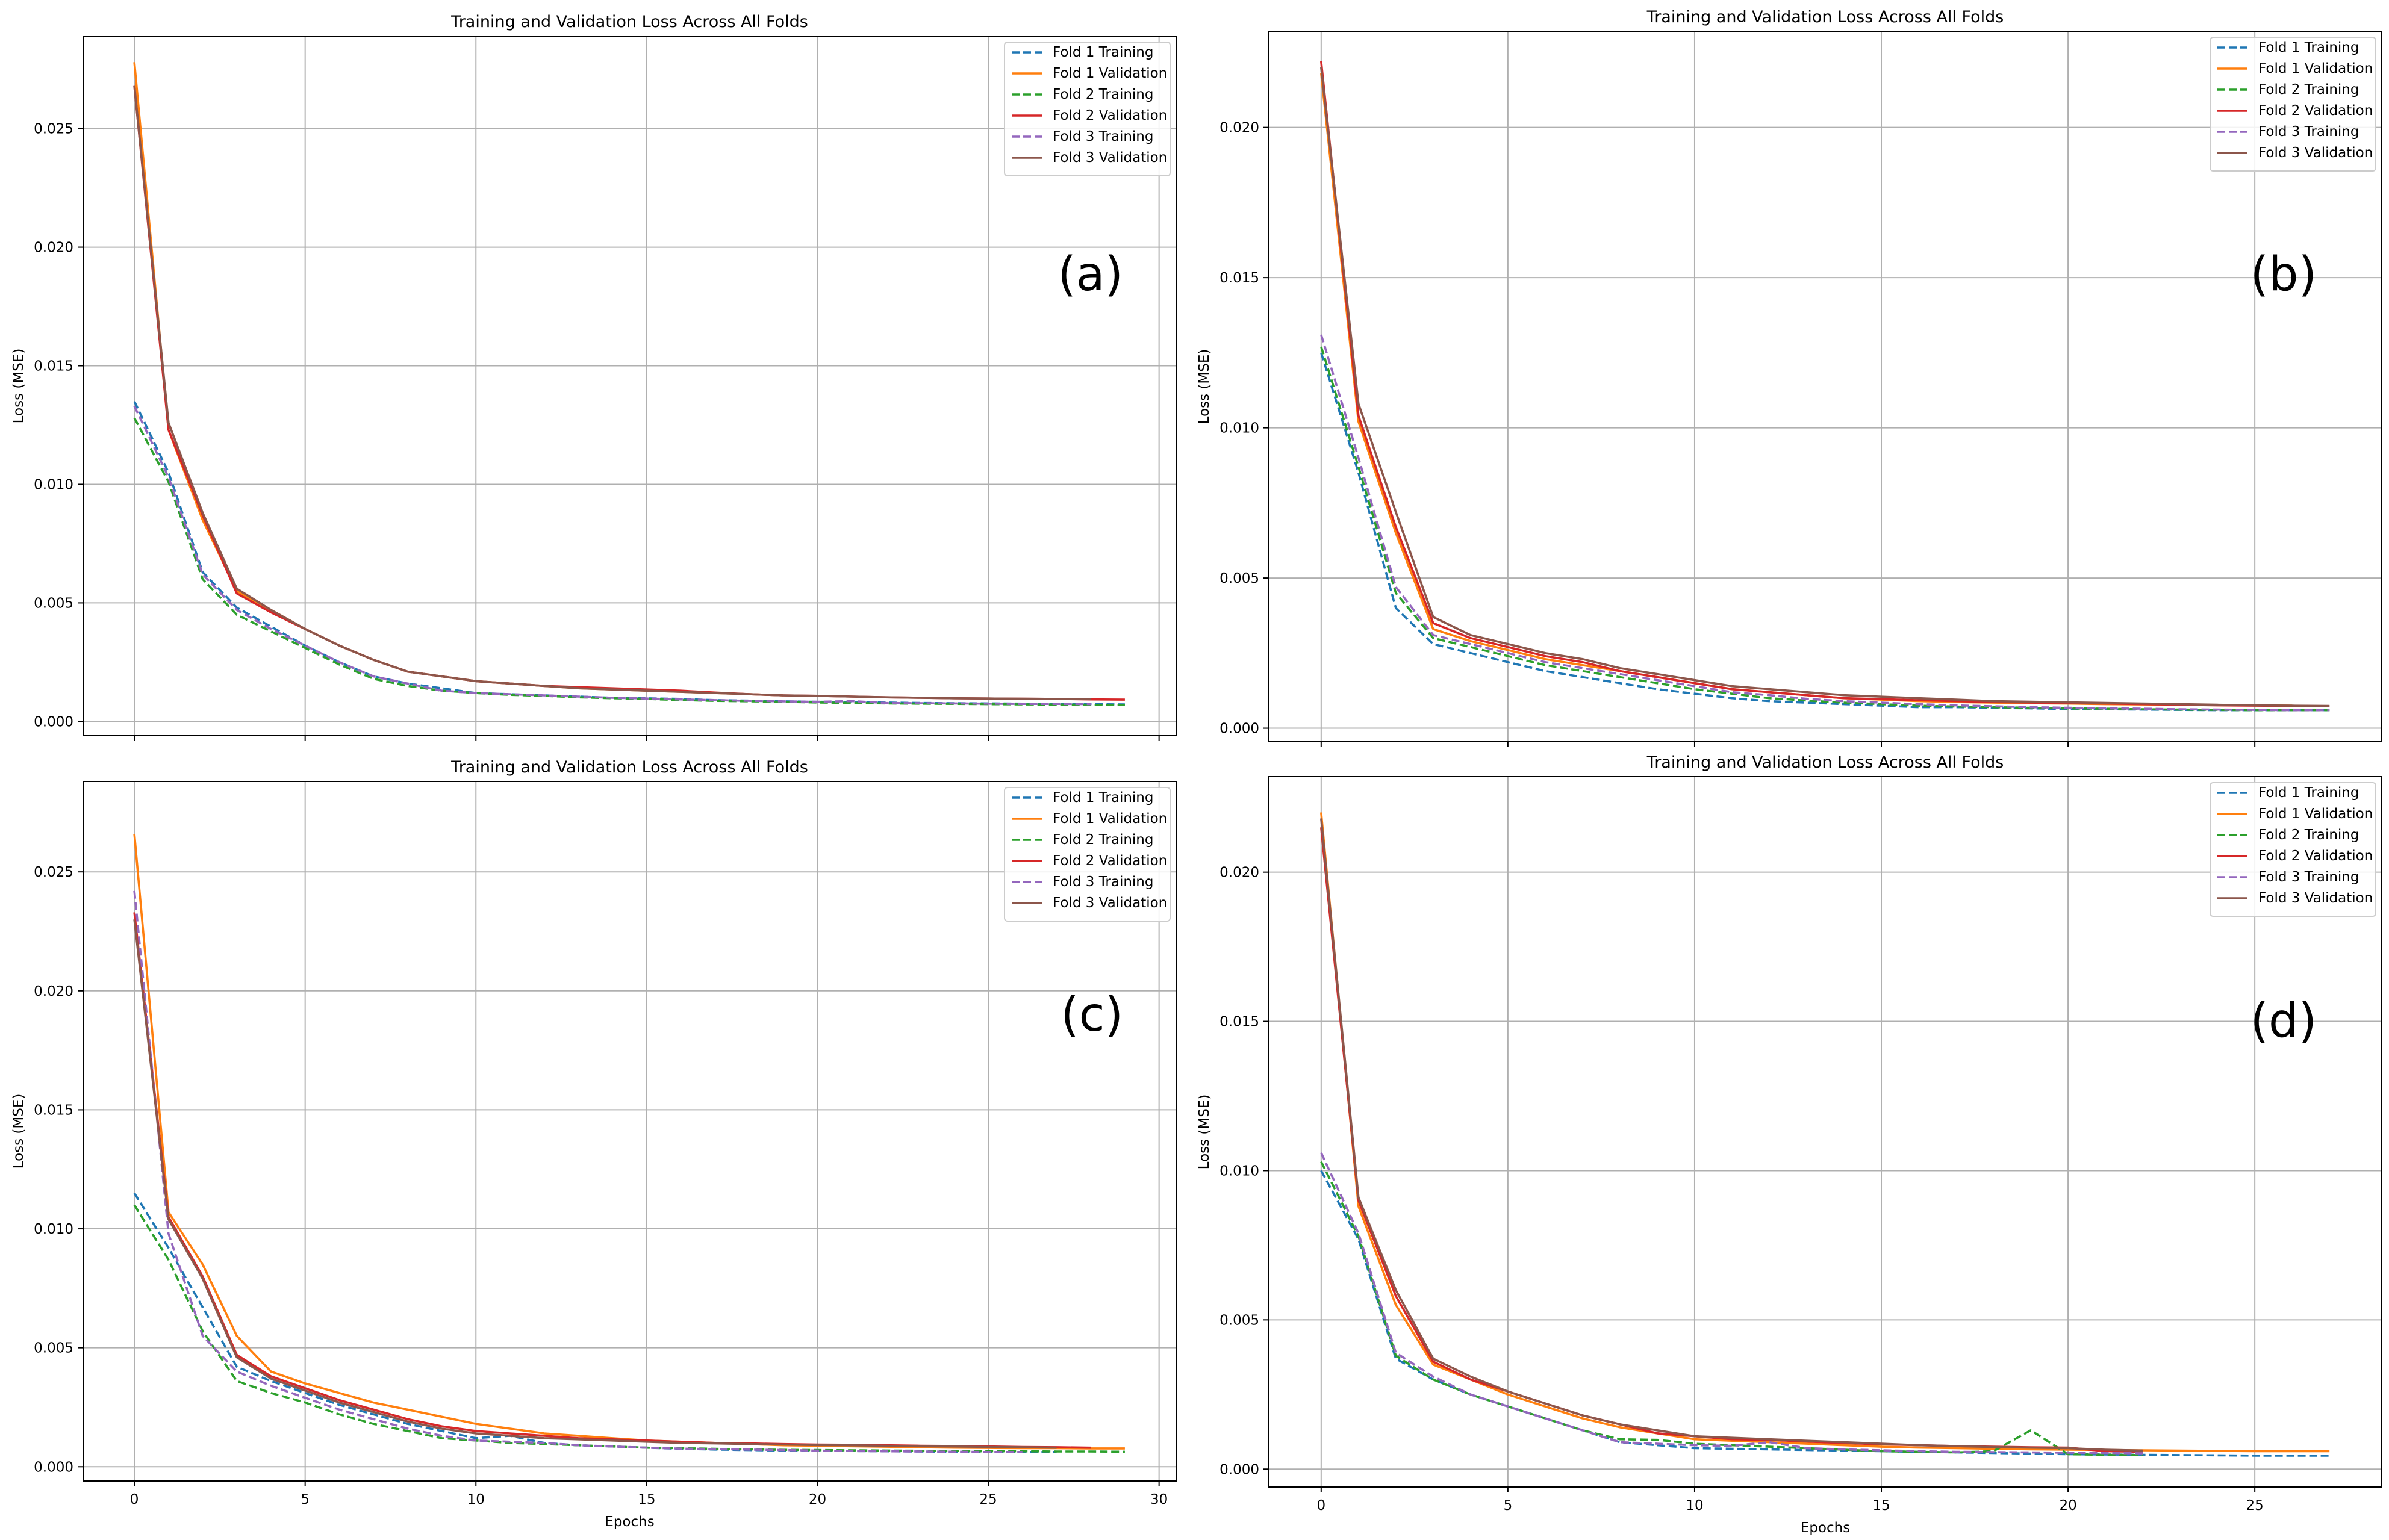  I want to click on panel-label: (c), so click(1092, 1015).